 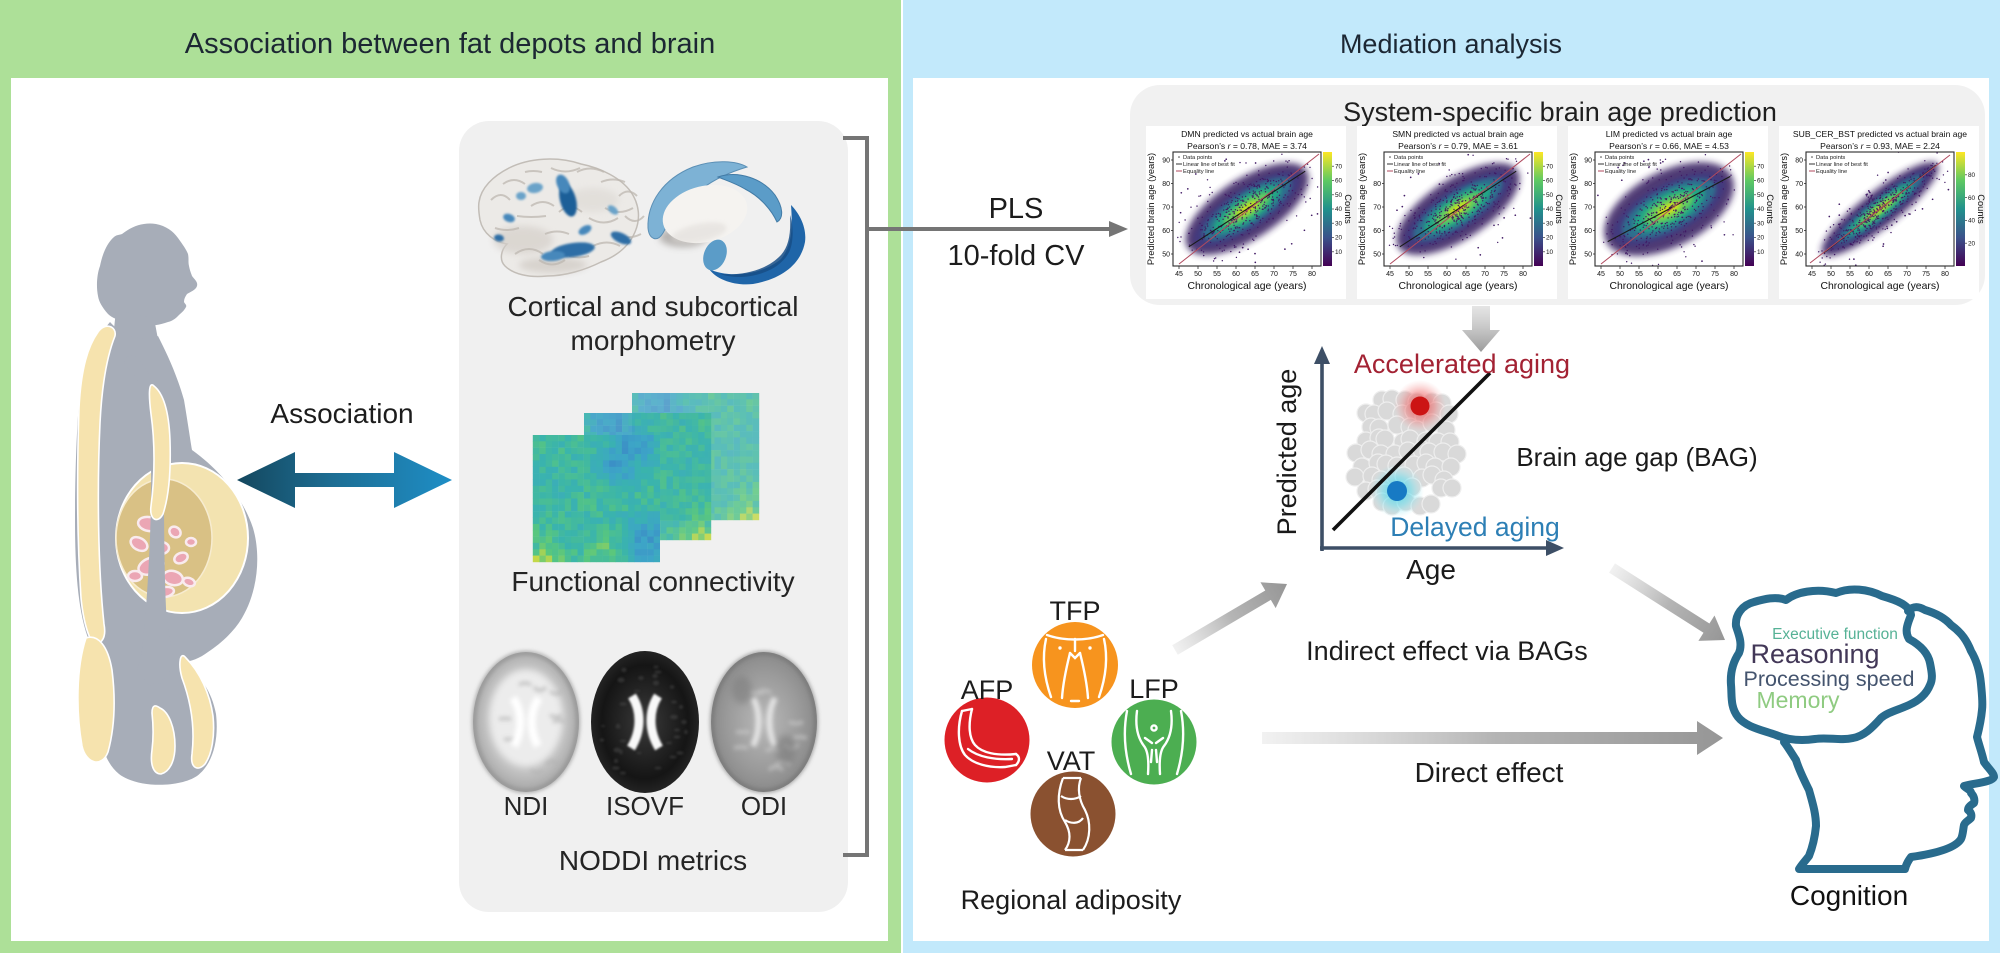 What do you see at coordinates (1071, 761) in the screenshot?
I see `svg-text: VAT` at bounding box center [1071, 761].